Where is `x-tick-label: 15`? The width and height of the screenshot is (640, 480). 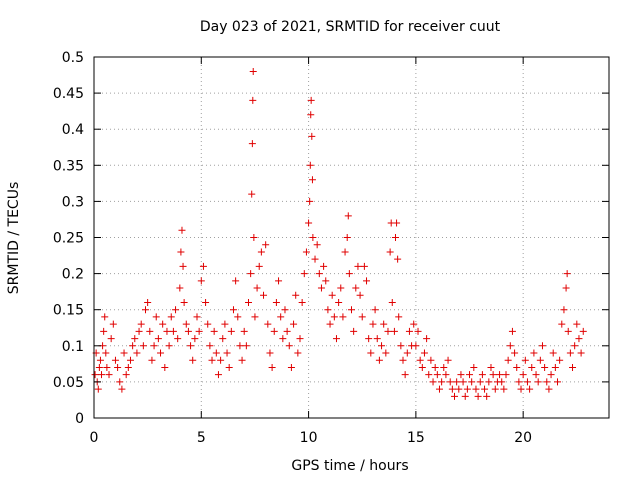 x-tick-label: 15 is located at coordinates (416, 438).